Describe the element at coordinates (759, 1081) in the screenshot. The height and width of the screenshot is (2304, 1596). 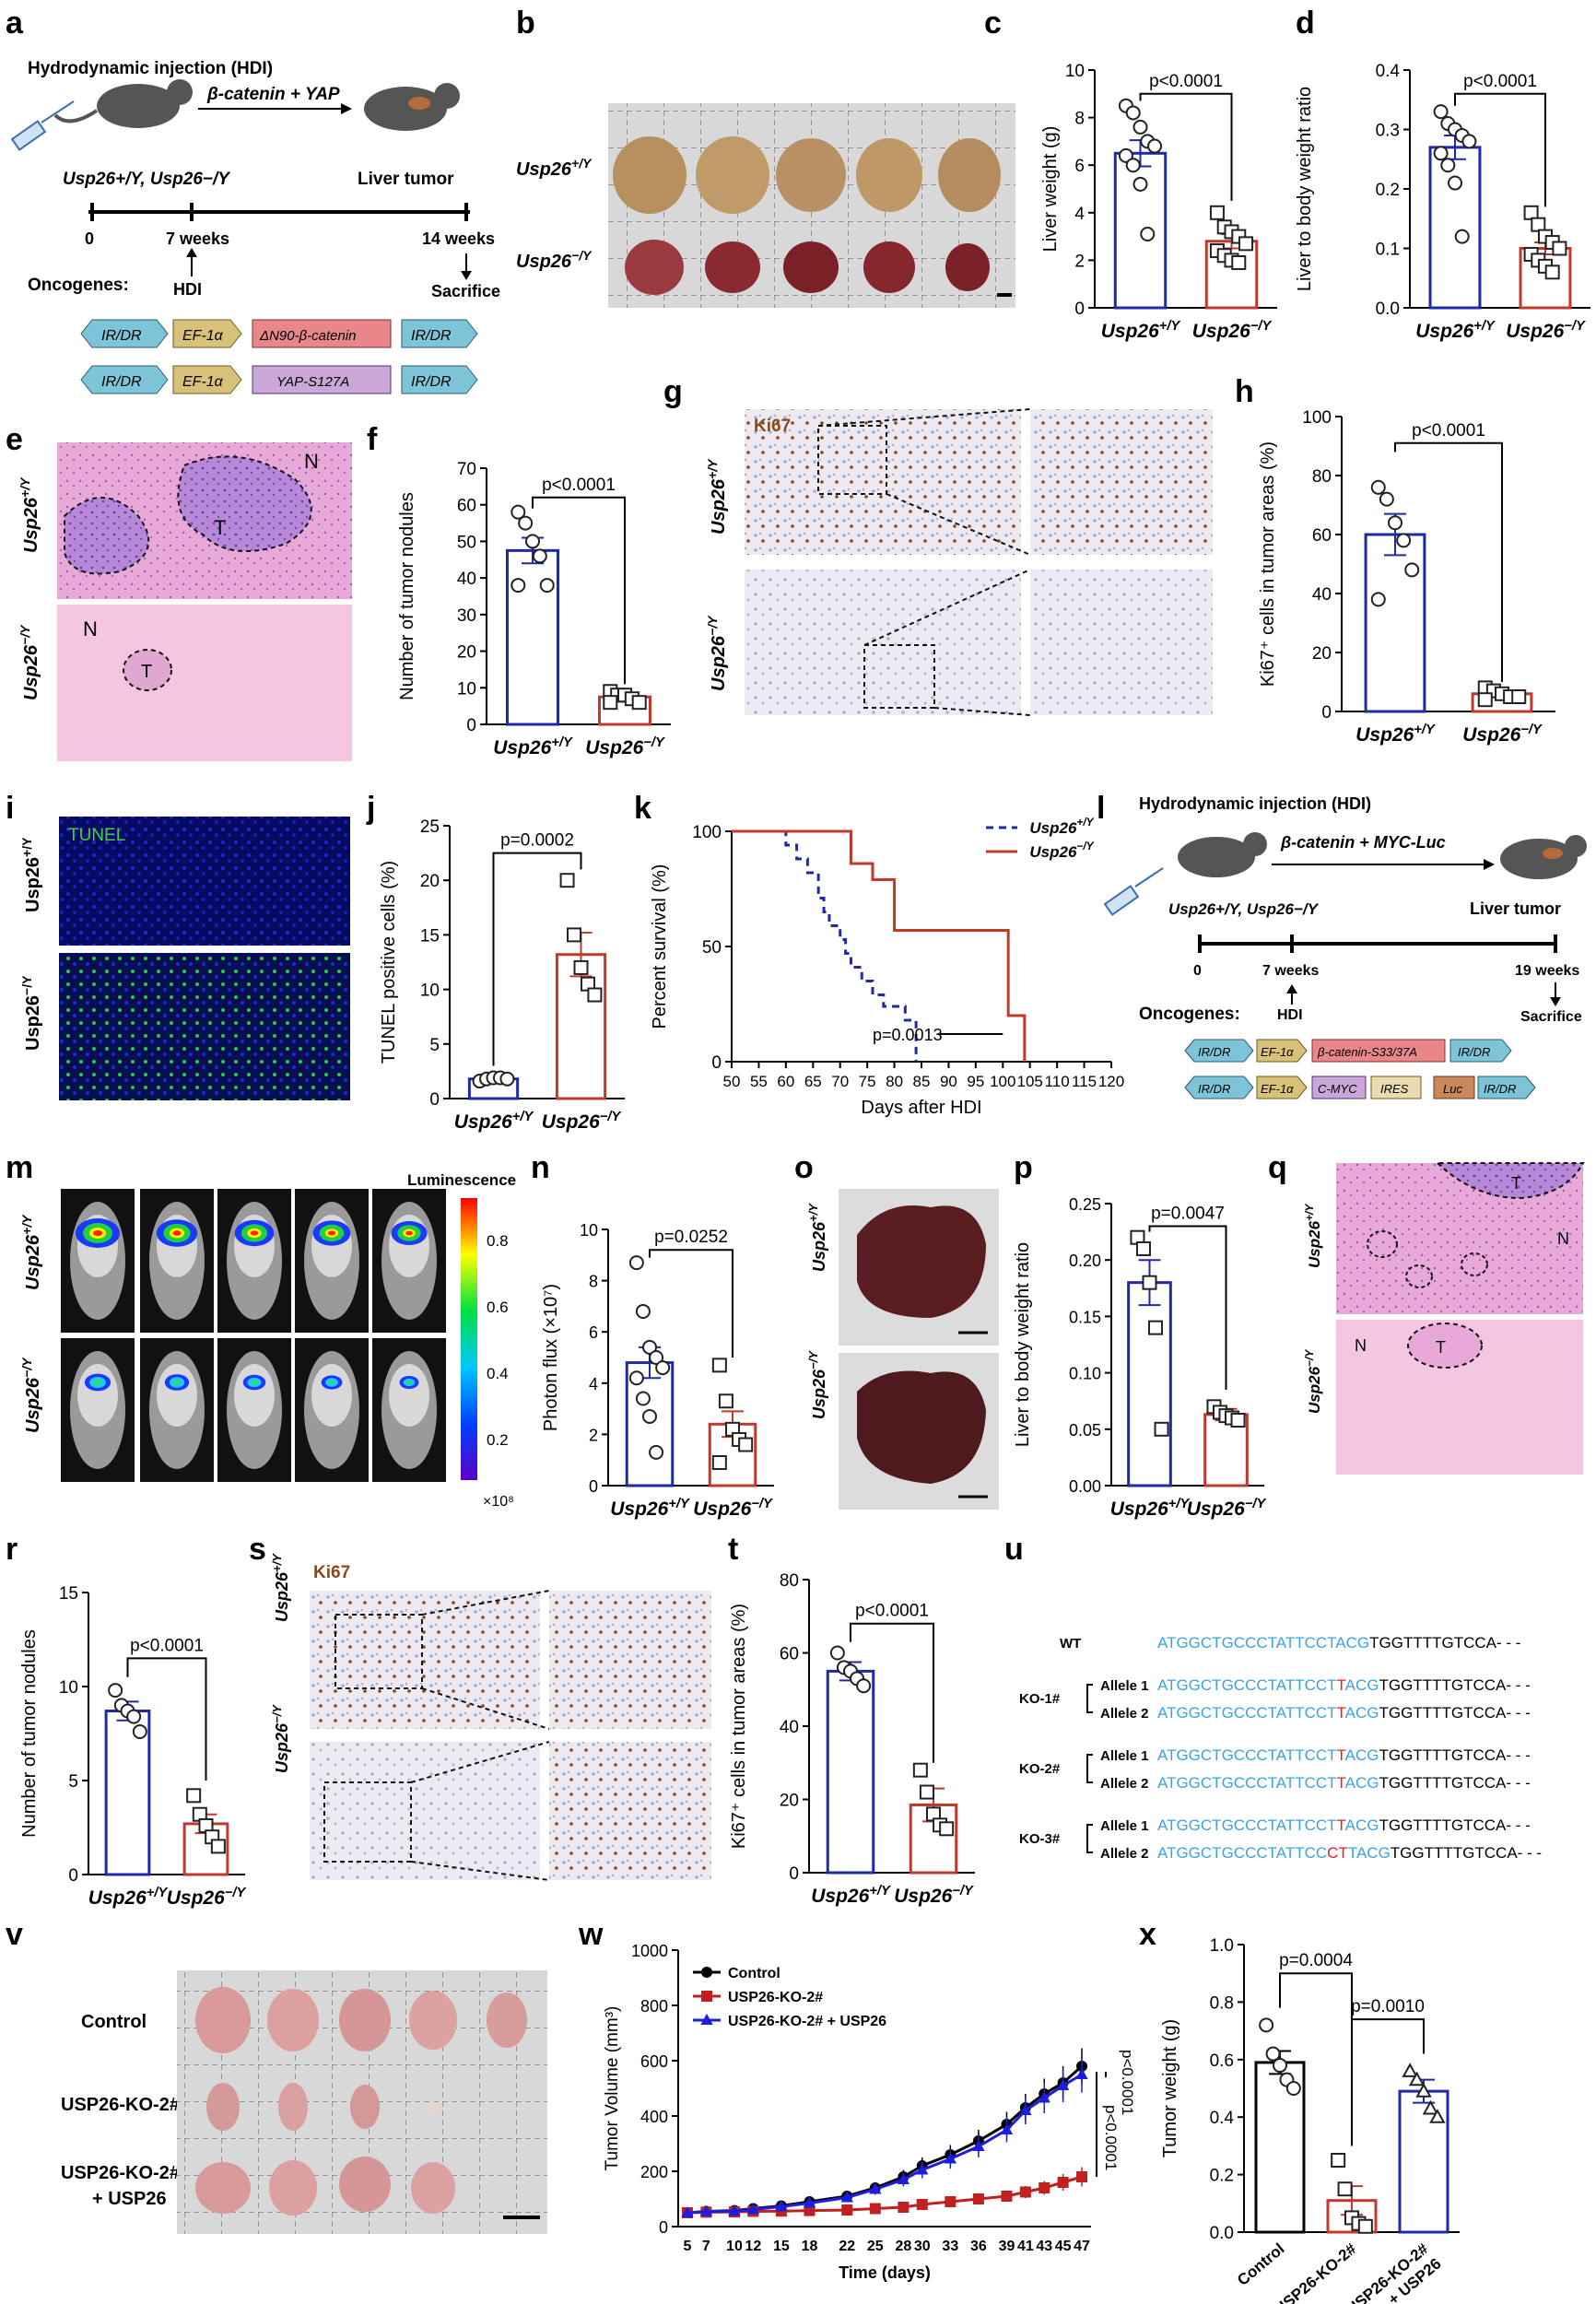
I see `x-tick-label: 55` at that location.